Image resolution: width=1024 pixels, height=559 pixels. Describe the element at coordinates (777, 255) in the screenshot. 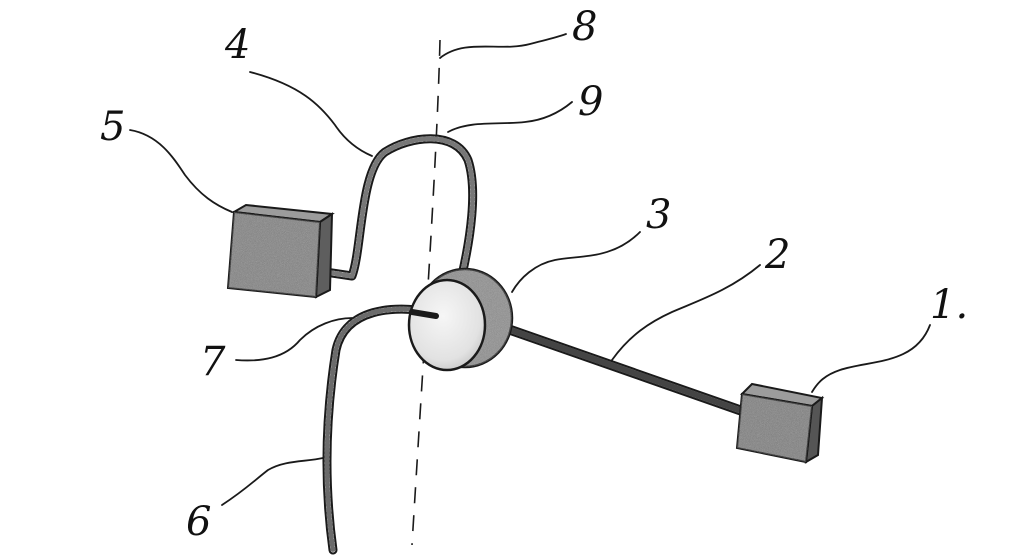

I see `label-2: 2` at that location.